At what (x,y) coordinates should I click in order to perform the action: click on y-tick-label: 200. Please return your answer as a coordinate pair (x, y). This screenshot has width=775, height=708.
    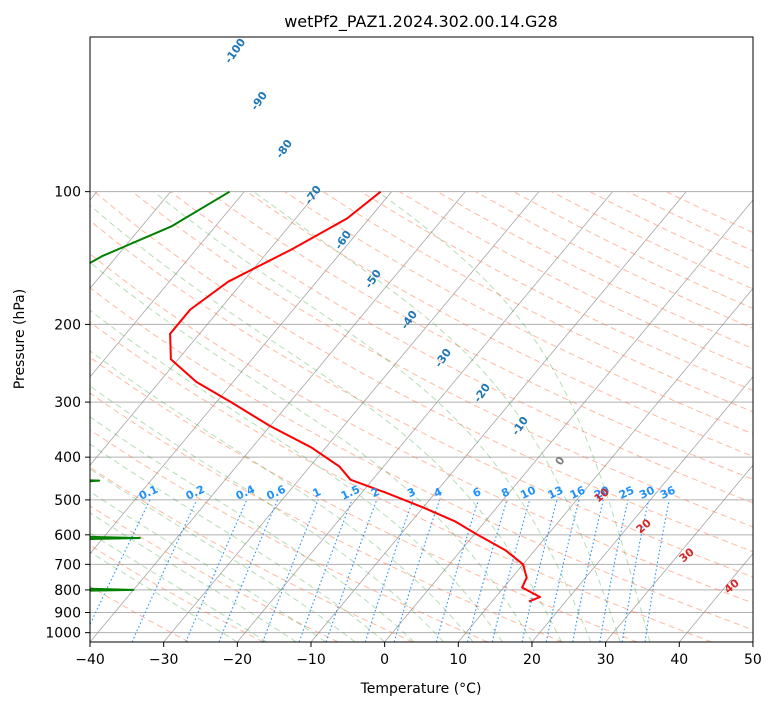
    Looking at the image, I should click on (67, 325).